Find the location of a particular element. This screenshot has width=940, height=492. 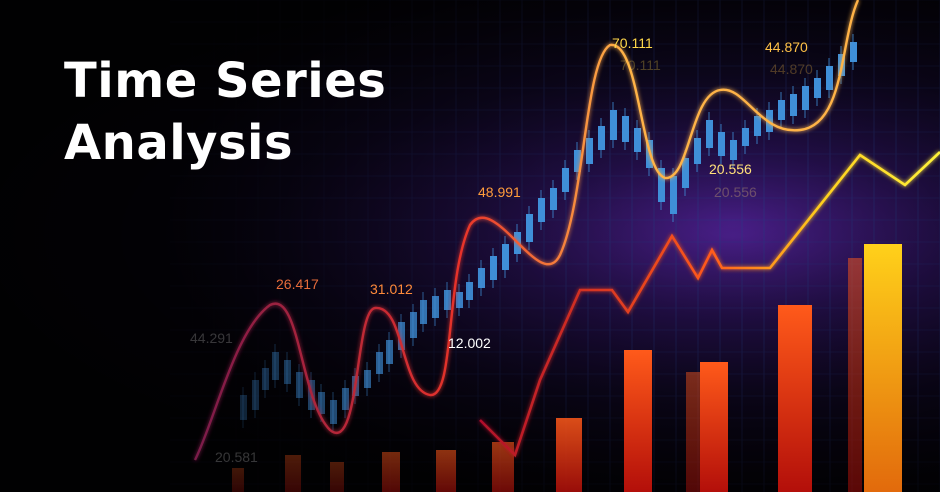

value-label: 44.870 is located at coordinates (786, 47).